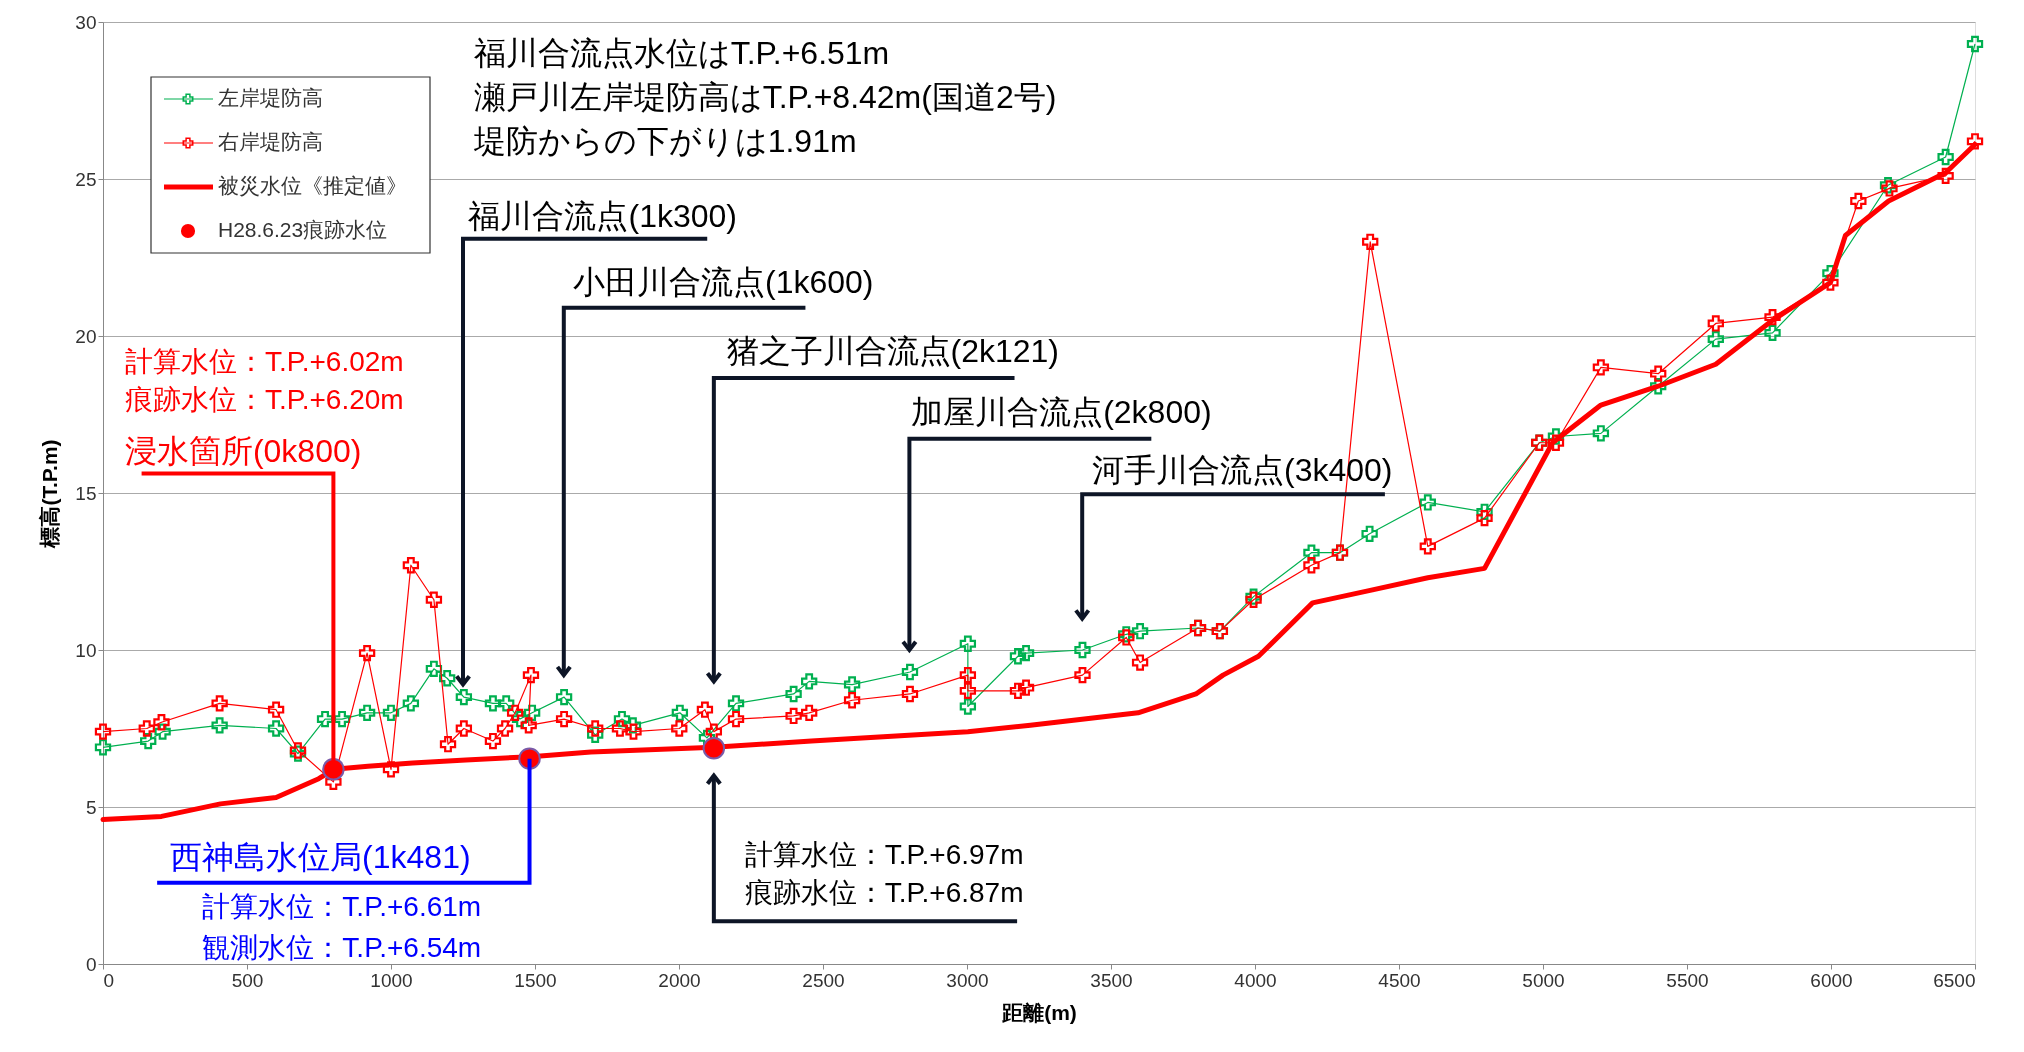  I want to click on x-tick-label: 4500, so click(1399, 980).